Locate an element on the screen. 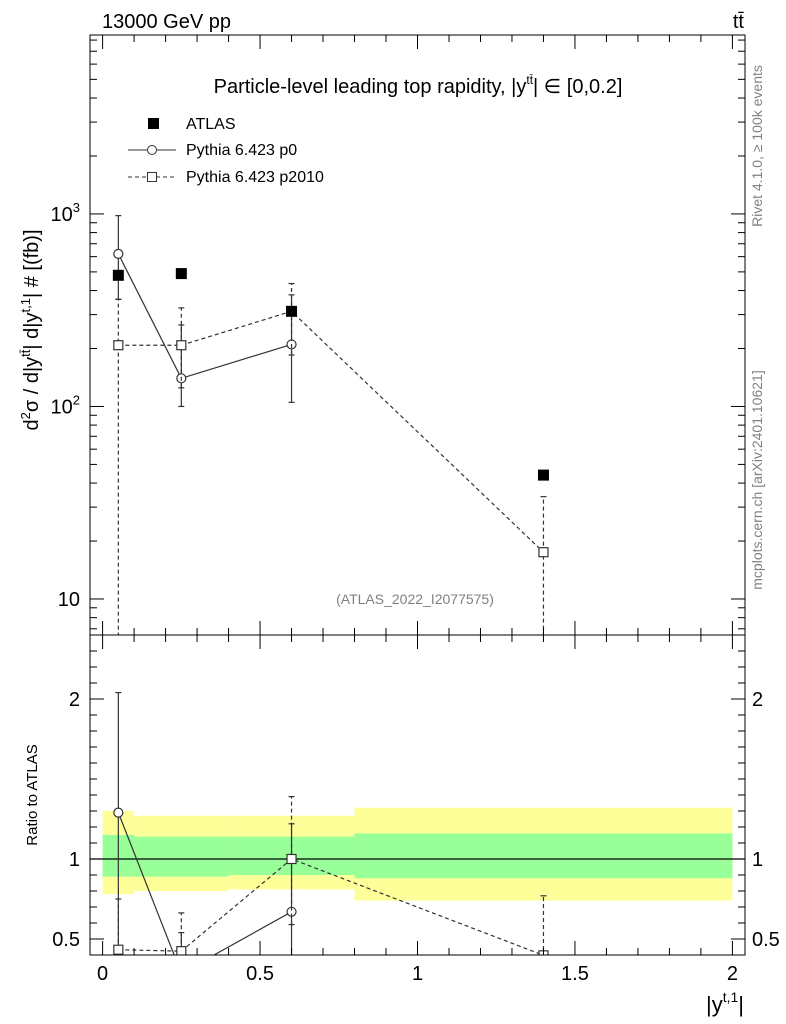 This screenshot has width=786, height=1024. x-tick-label: 1 is located at coordinates (417, 974).